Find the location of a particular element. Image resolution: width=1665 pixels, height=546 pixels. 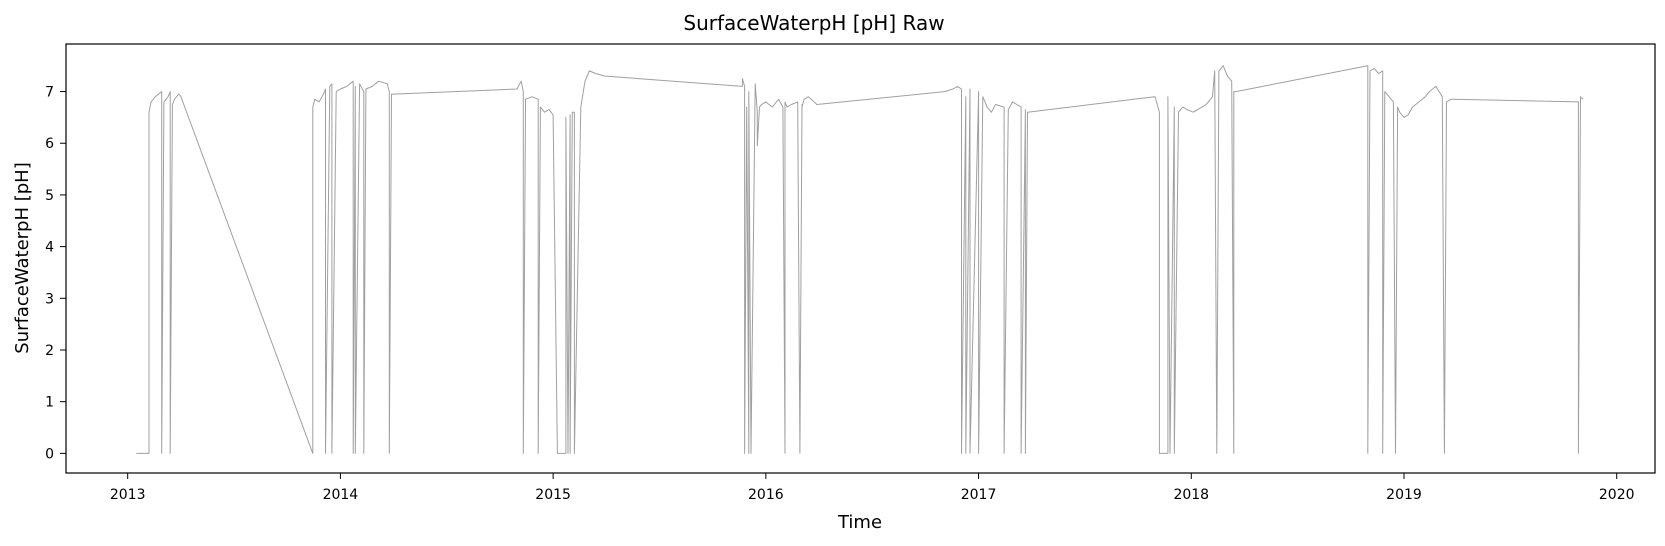

x-tick-label: 2017 is located at coordinates (979, 495).